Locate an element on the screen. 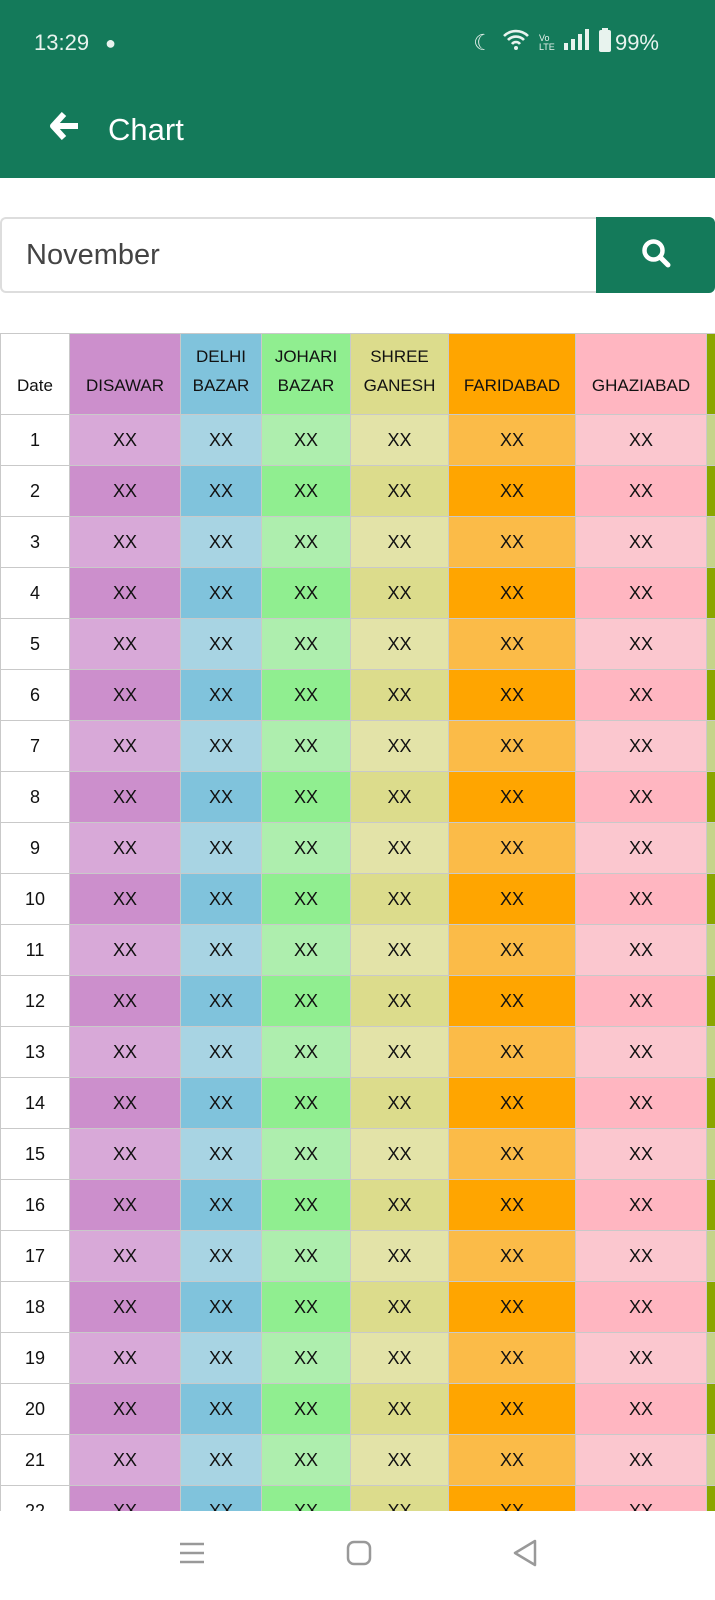 The height and width of the screenshot is (1600, 715). date-cell: 2 is located at coordinates (35, 491).